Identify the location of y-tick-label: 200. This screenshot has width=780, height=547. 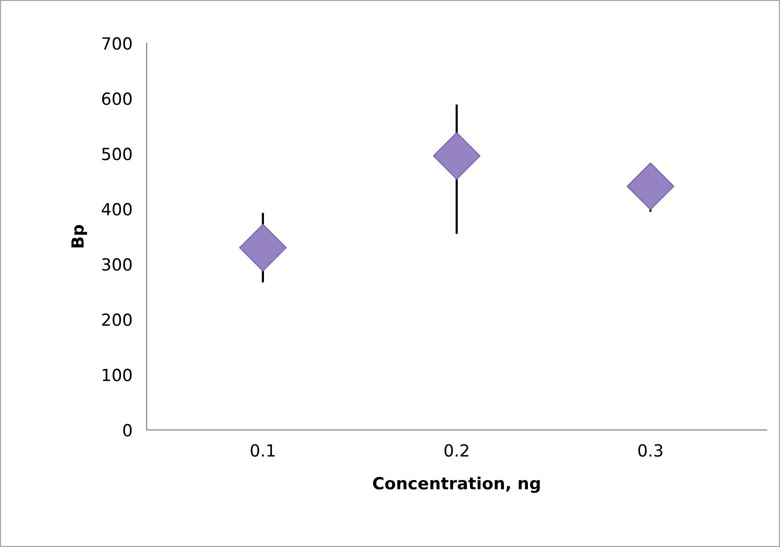
(117, 319).